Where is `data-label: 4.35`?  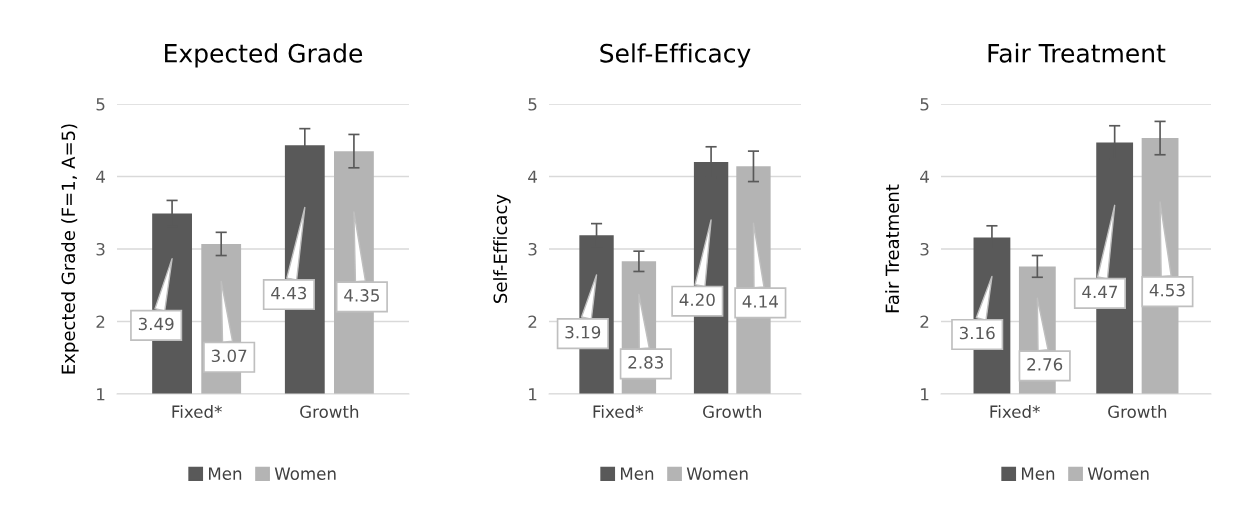
data-label: 4.35 is located at coordinates (361, 295).